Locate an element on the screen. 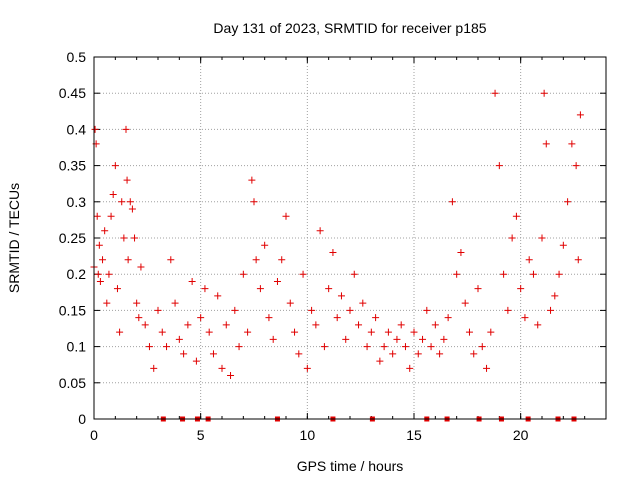 The image size is (640, 480). y-tick-label: 0.25 is located at coordinates (72, 238).